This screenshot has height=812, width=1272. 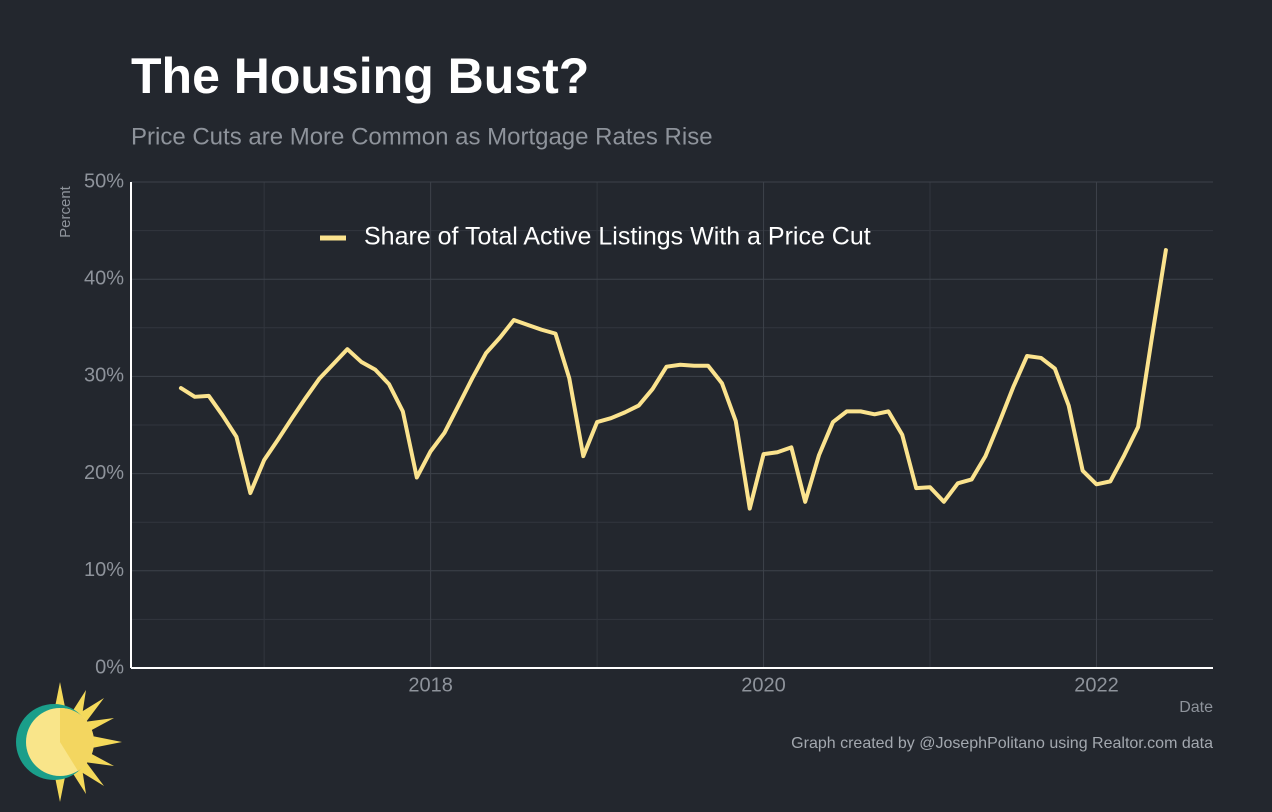 I want to click on y-tick-label: 20%, so click(x=104, y=473).